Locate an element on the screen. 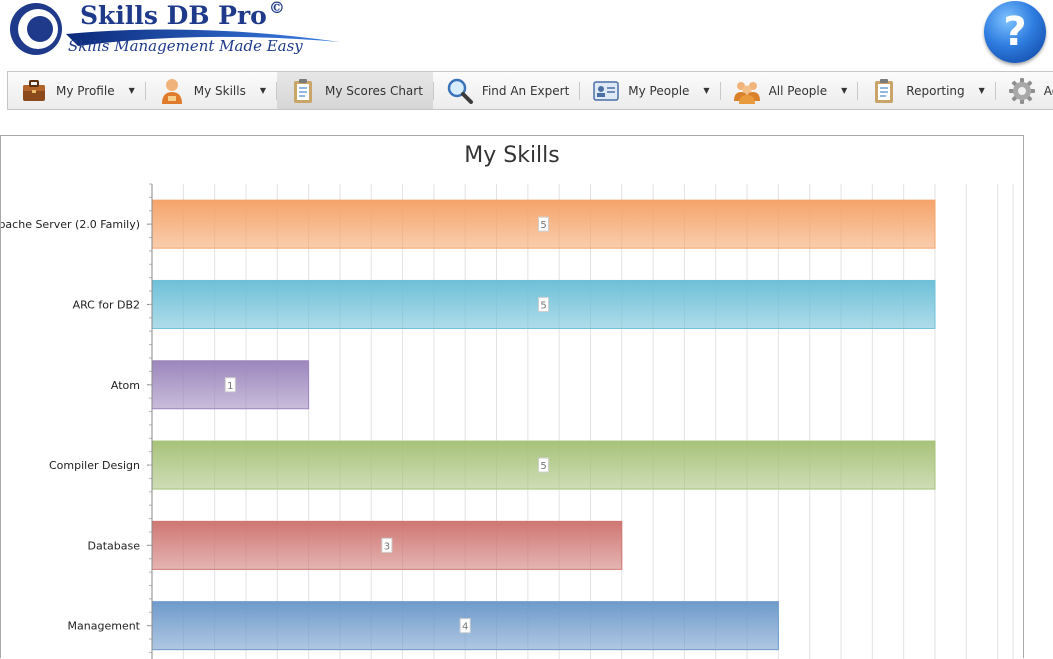 This screenshot has height=659, width=1053. nav-reporting: Reporting ▼ is located at coordinates (926, 90).